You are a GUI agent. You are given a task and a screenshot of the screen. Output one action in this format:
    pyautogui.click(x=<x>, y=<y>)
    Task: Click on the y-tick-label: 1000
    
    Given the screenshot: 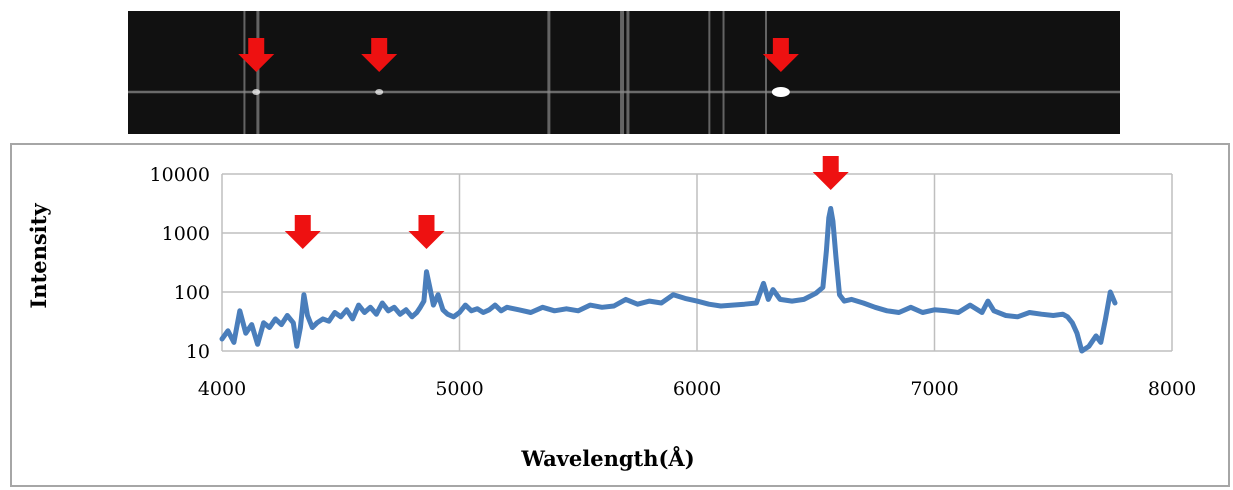 What is the action you would take?
    pyautogui.click(x=186, y=234)
    